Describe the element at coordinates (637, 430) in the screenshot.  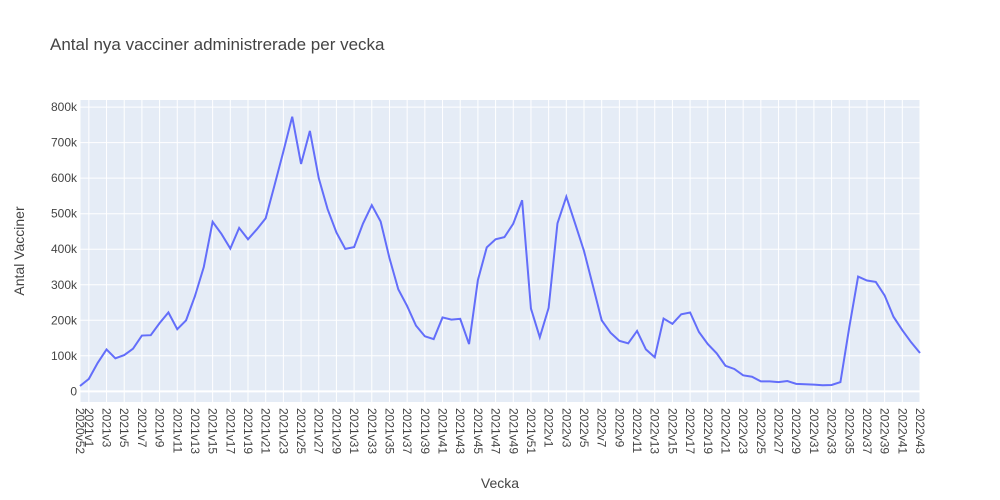
I see `x-tick-label: 2022v11` at that location.